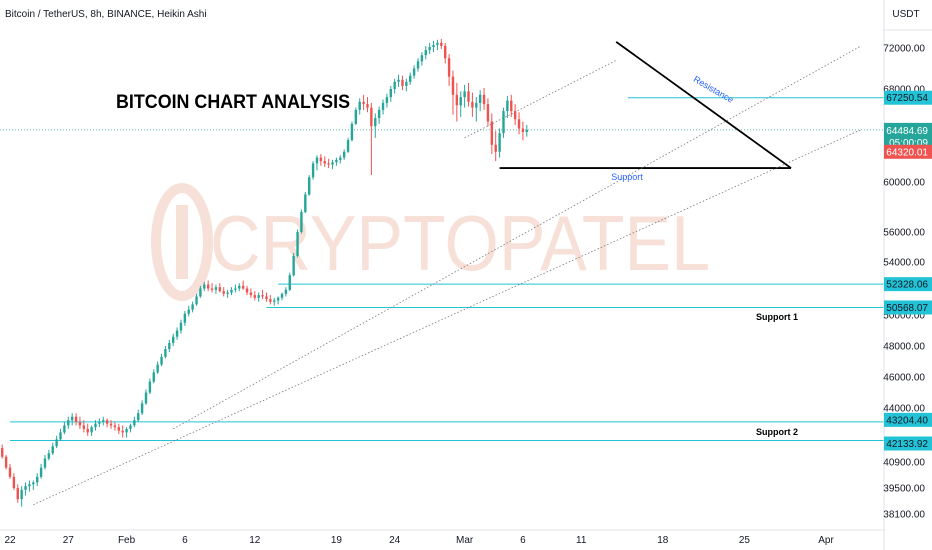 The height and width of the screenshot is (550, 932). Describe the element at coordinates (904, 347) in the screenshot. I see `y-tick-label: 48000.00` at that location.